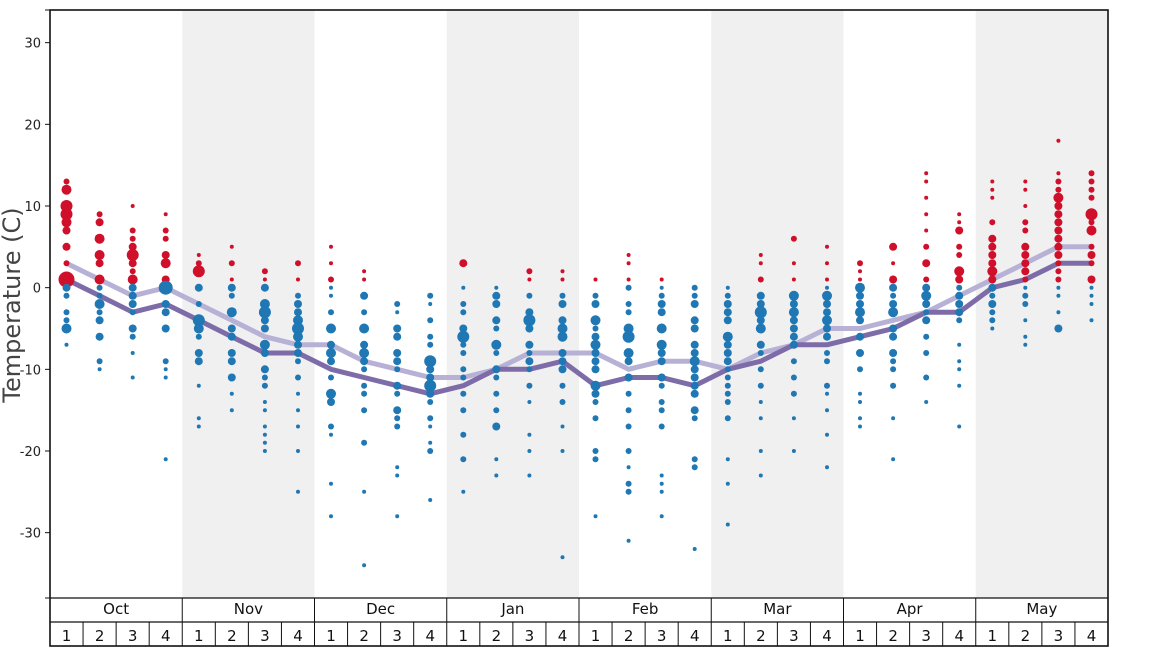  What do you see at coordinates (13, 305) in the screenshot?
I see `y-axis-title: Temperature (C)` at bounding box center [13, 305].